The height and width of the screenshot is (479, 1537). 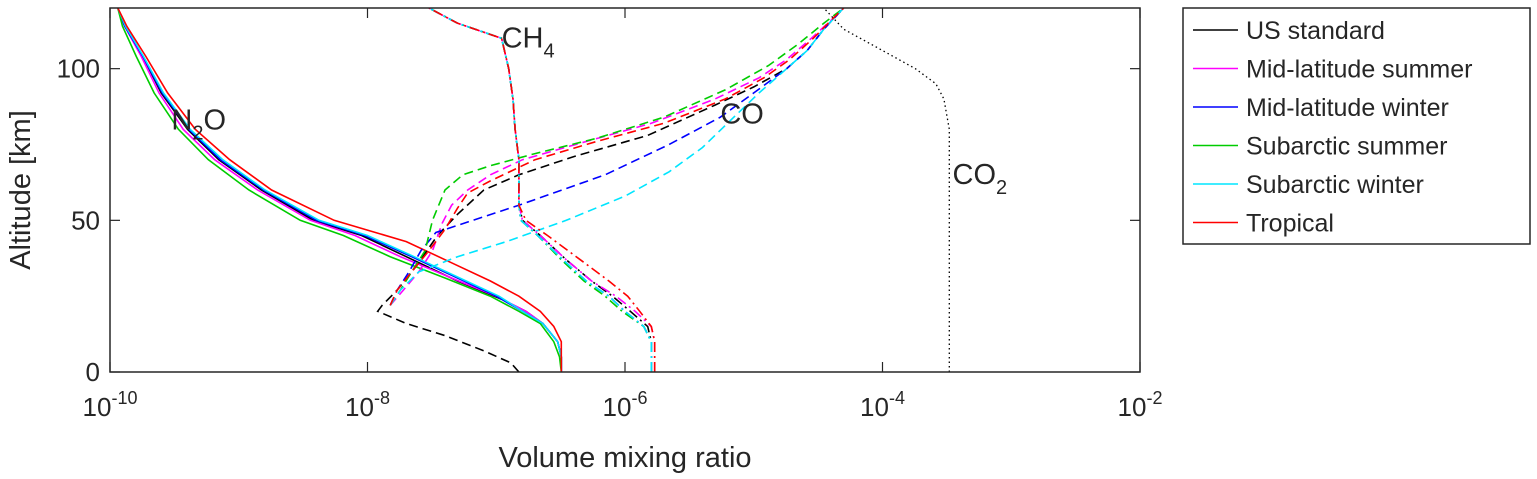 I want to click on x-axis-title: Volume mixing ratio, so click(x=624, y=458).